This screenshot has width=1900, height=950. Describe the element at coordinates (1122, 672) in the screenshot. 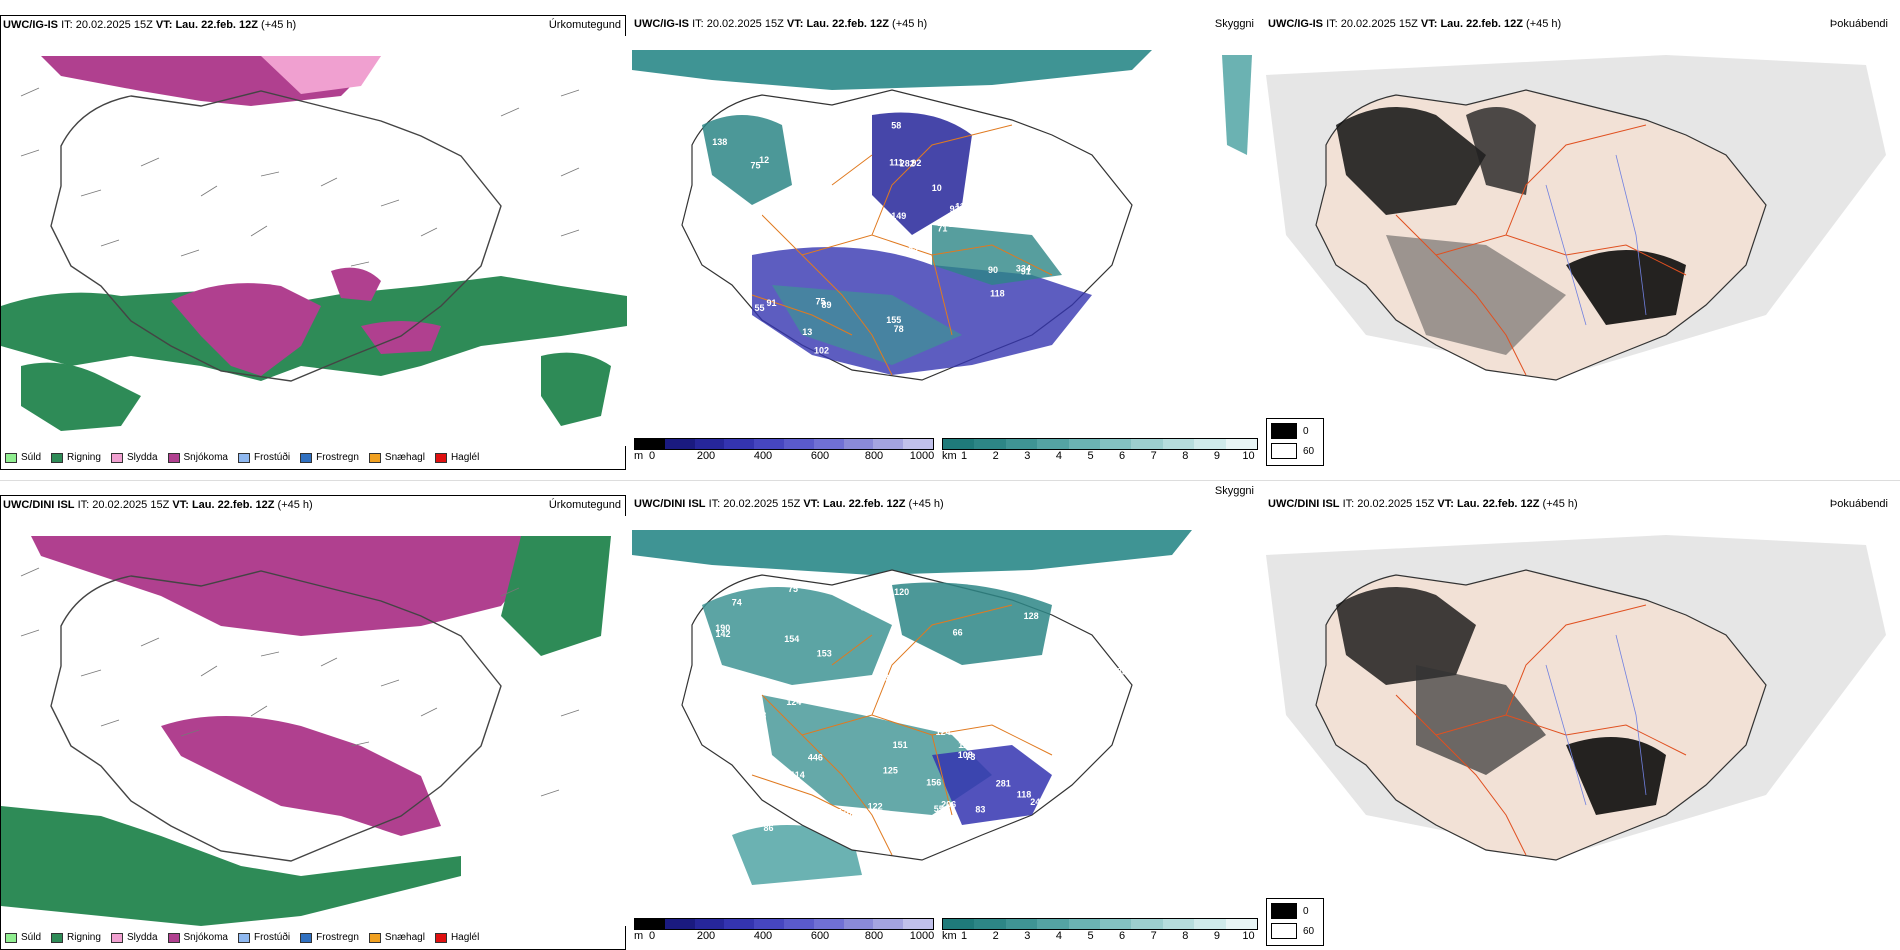

I see `cloudbase-value-label: 85` at that location.